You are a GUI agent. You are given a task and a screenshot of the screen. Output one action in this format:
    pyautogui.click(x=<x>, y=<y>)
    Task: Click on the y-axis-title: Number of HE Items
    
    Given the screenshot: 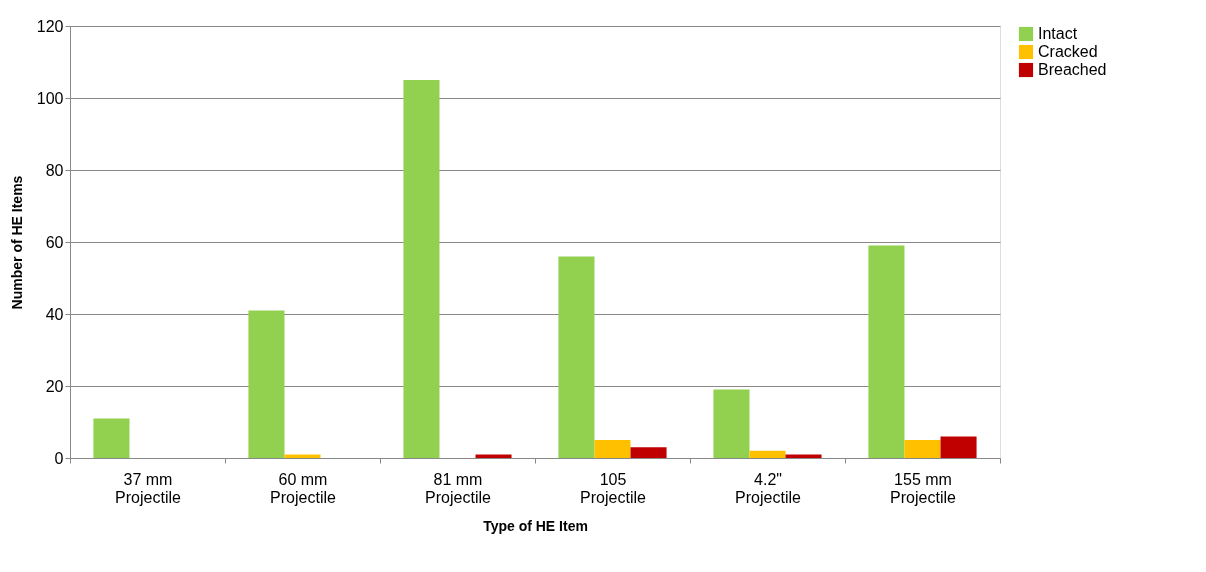 What is the action you would take?
    pyautogui.click(x=16, y=242)
    